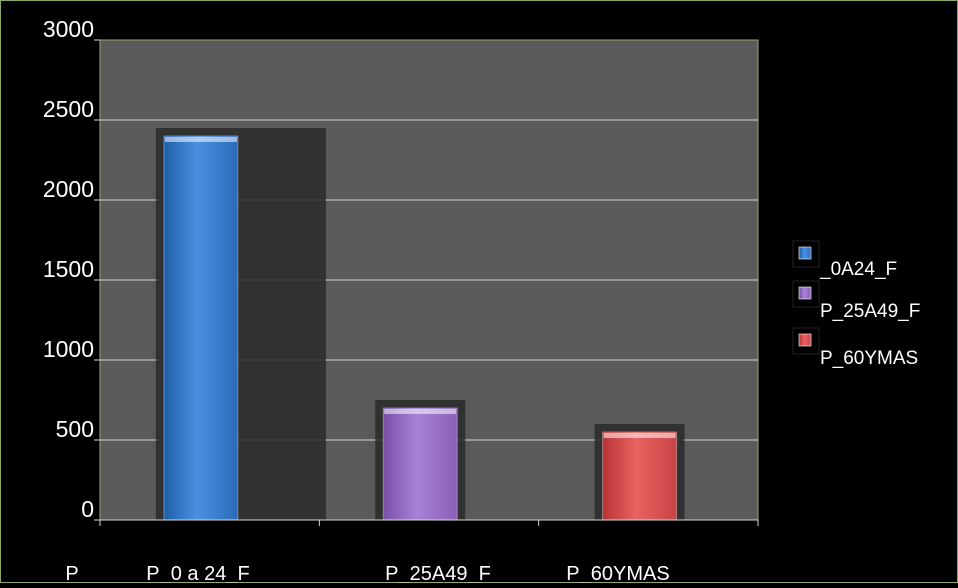 The image size is (958, 588). Describe the element at coordinates (438, 573) in the screenshot. I see `x-tick-label-2: P_25A49_F` at that location.